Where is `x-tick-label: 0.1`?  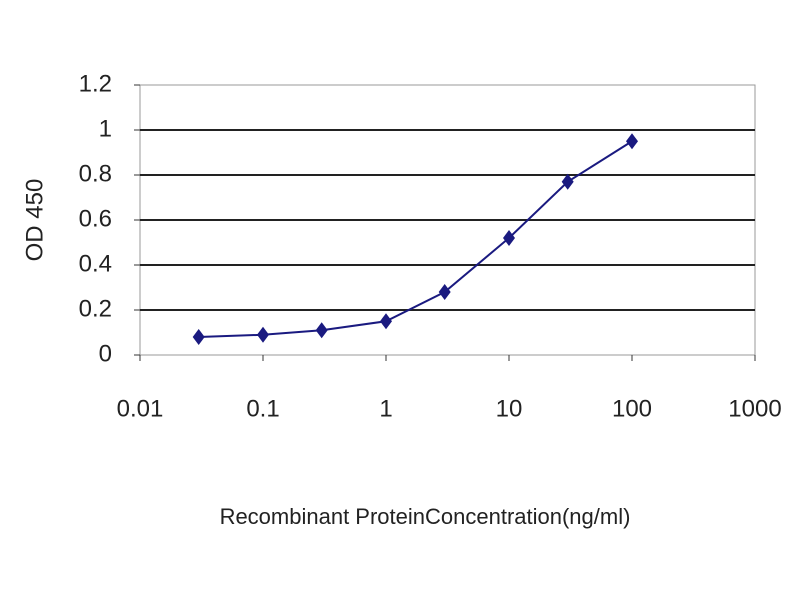
x-tick-label: 0.1 is located at coordinates (262, 408).